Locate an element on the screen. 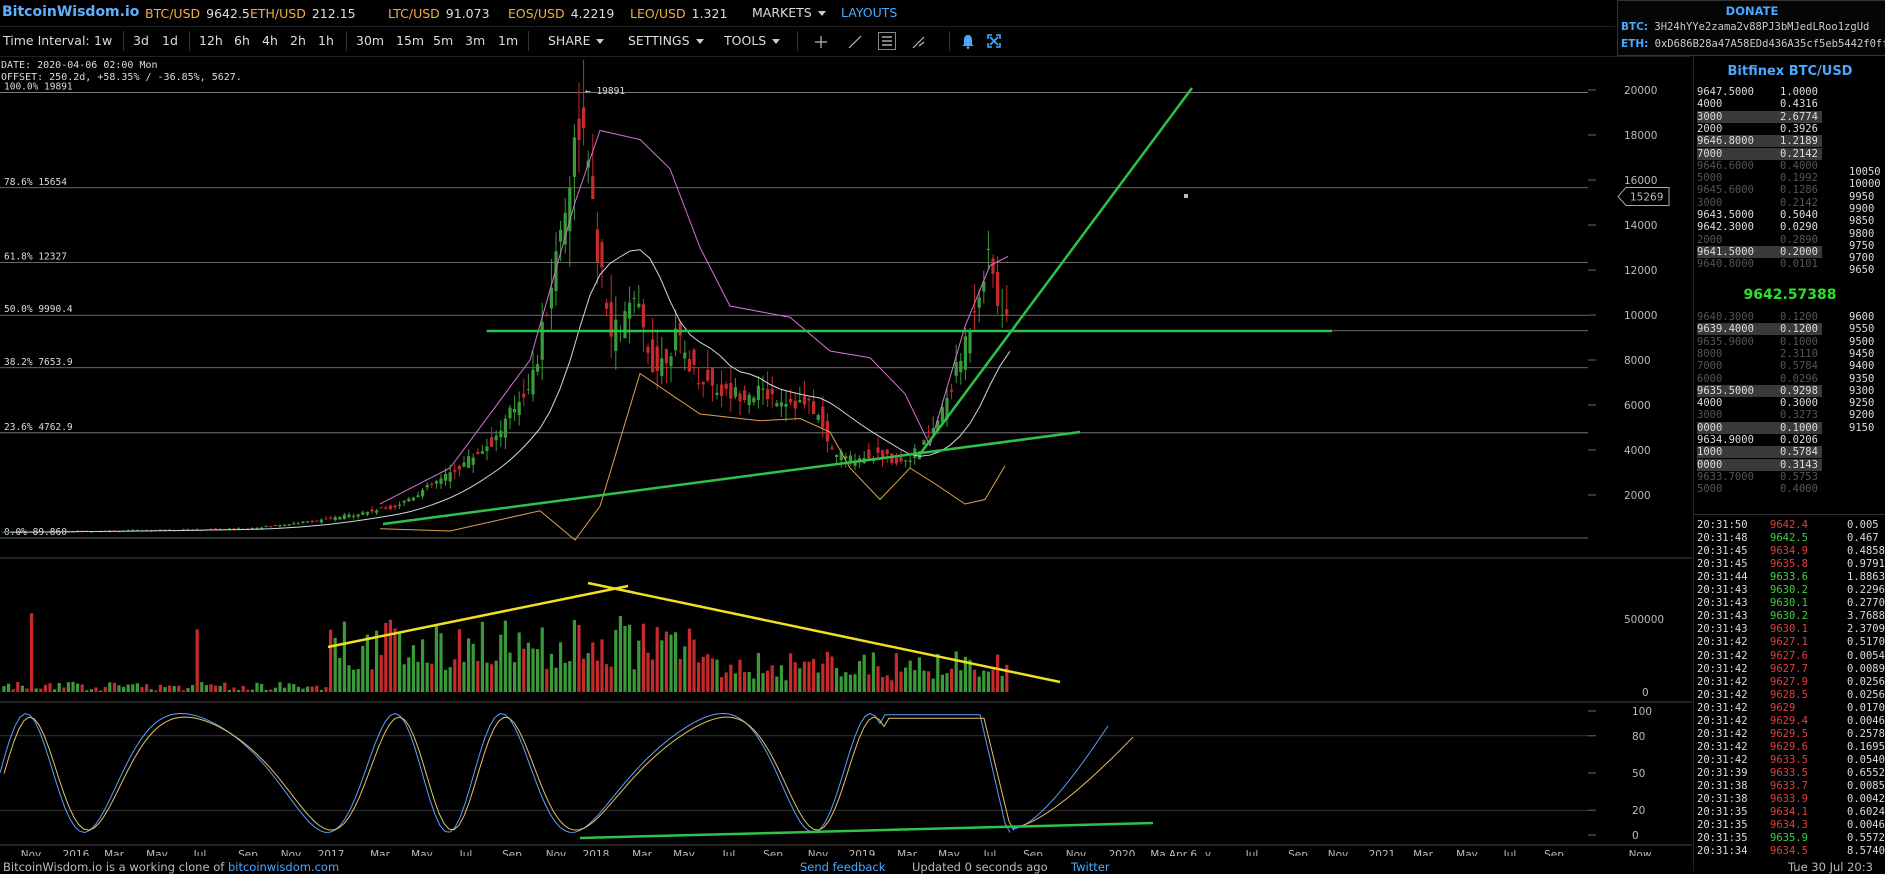 Image resolution: width=1885 pixels, height=874 pixels. pencil-icon is located at coordinates (919, 42).